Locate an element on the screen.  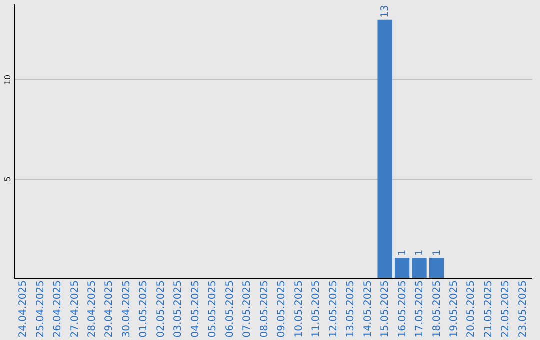
x-tick-label: 20.05.2025 is located at coordinates (472, 309).